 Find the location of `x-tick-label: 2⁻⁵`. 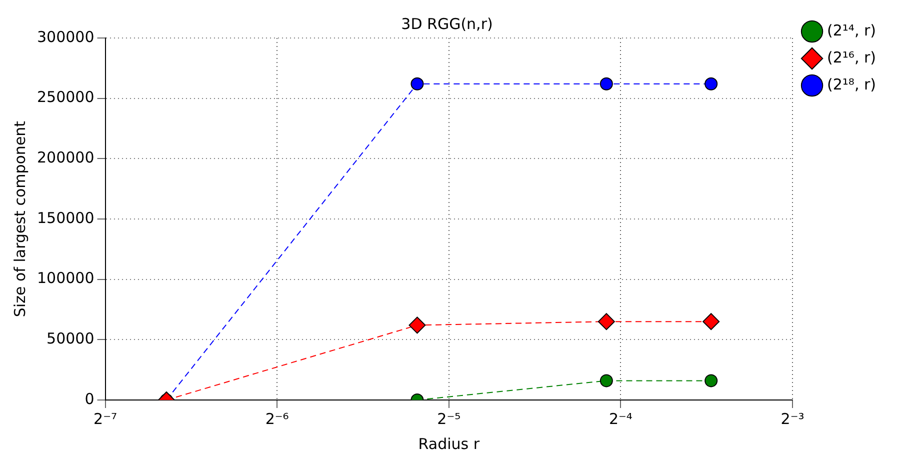

x-tick-label: 2⁻⁵ is located at coordinates (449, 419).